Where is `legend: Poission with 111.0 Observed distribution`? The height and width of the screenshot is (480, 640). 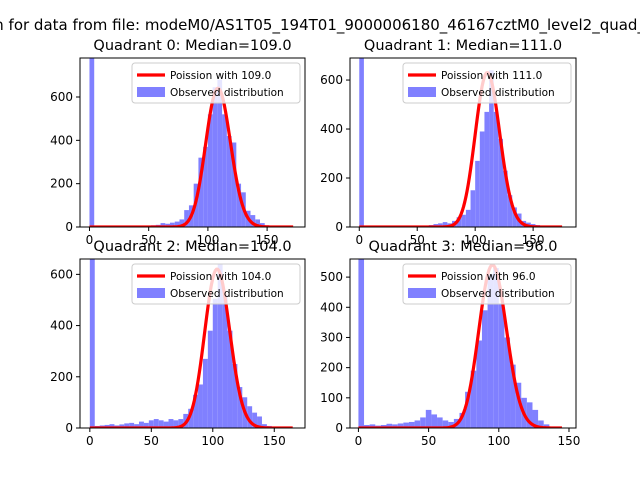
legend: Poission with 111.0 Observed distribution is located at coordinates (487, 83).